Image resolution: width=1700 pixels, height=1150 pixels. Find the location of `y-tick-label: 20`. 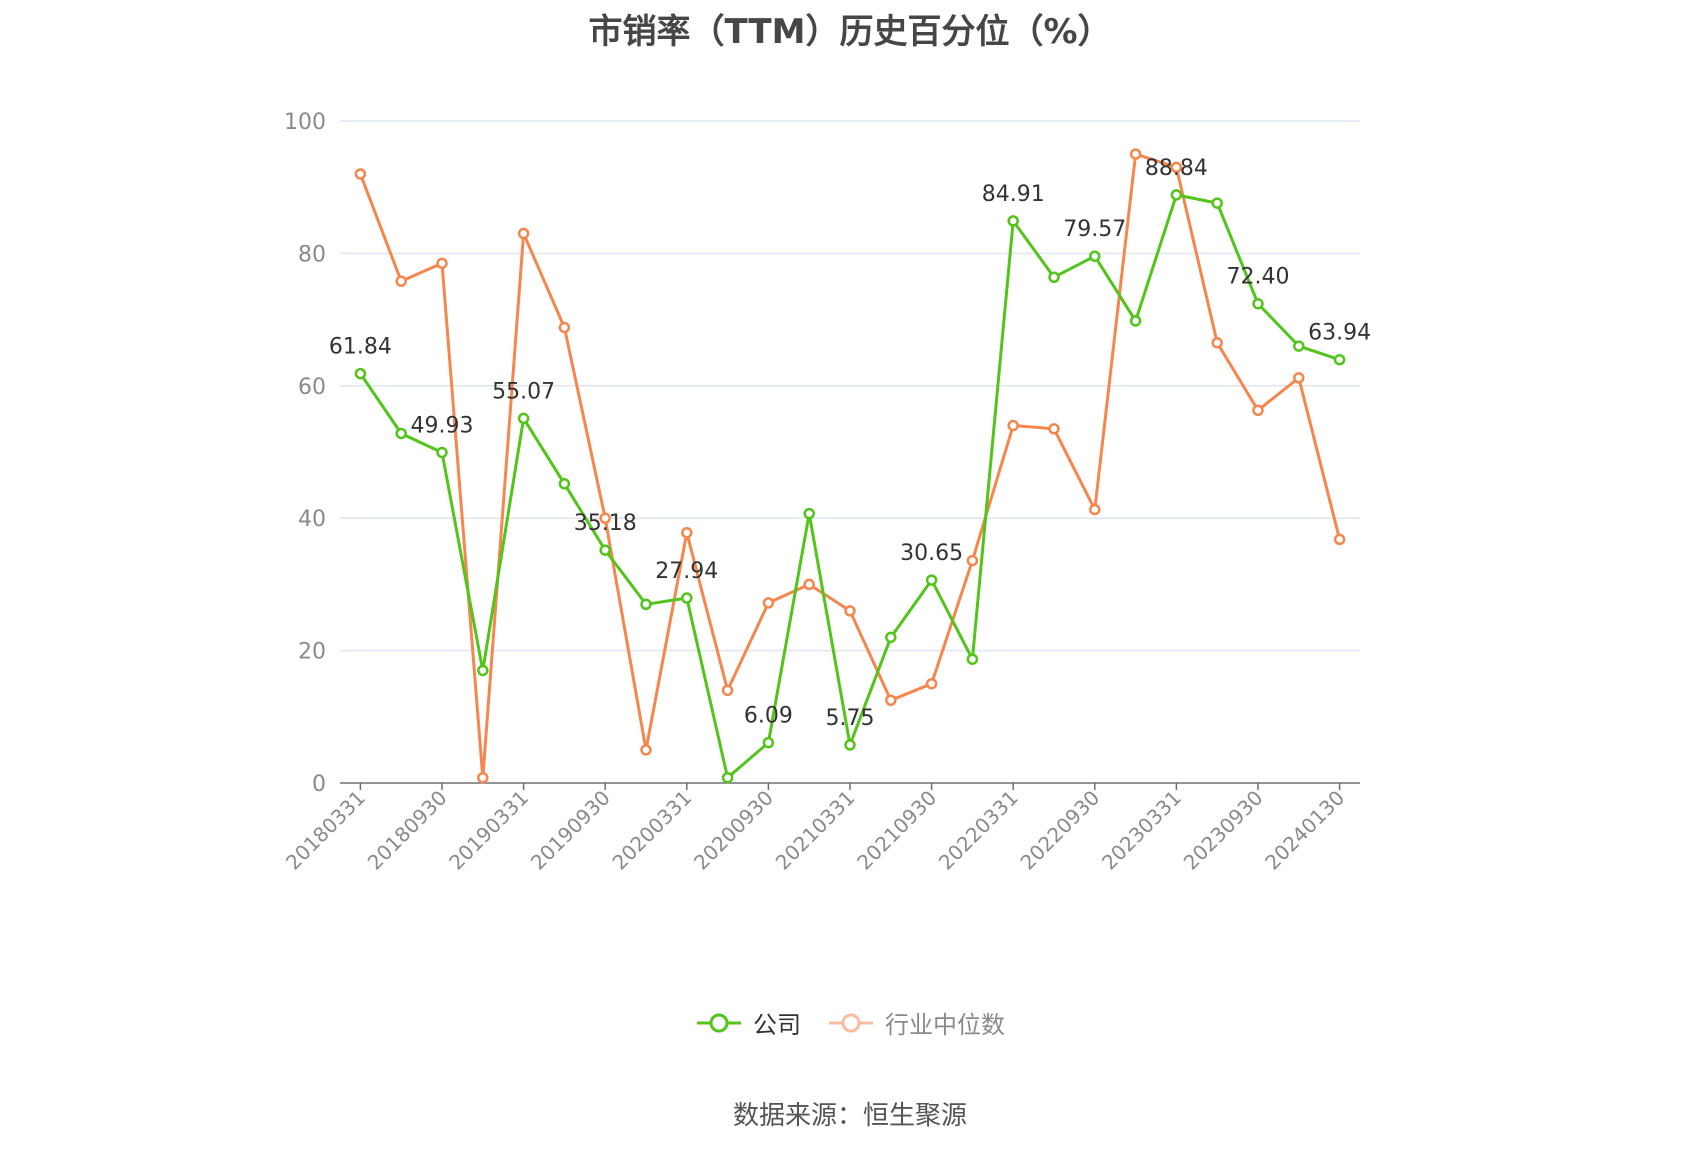

y-tick-label: 20 is located at coordinates (312, 652).